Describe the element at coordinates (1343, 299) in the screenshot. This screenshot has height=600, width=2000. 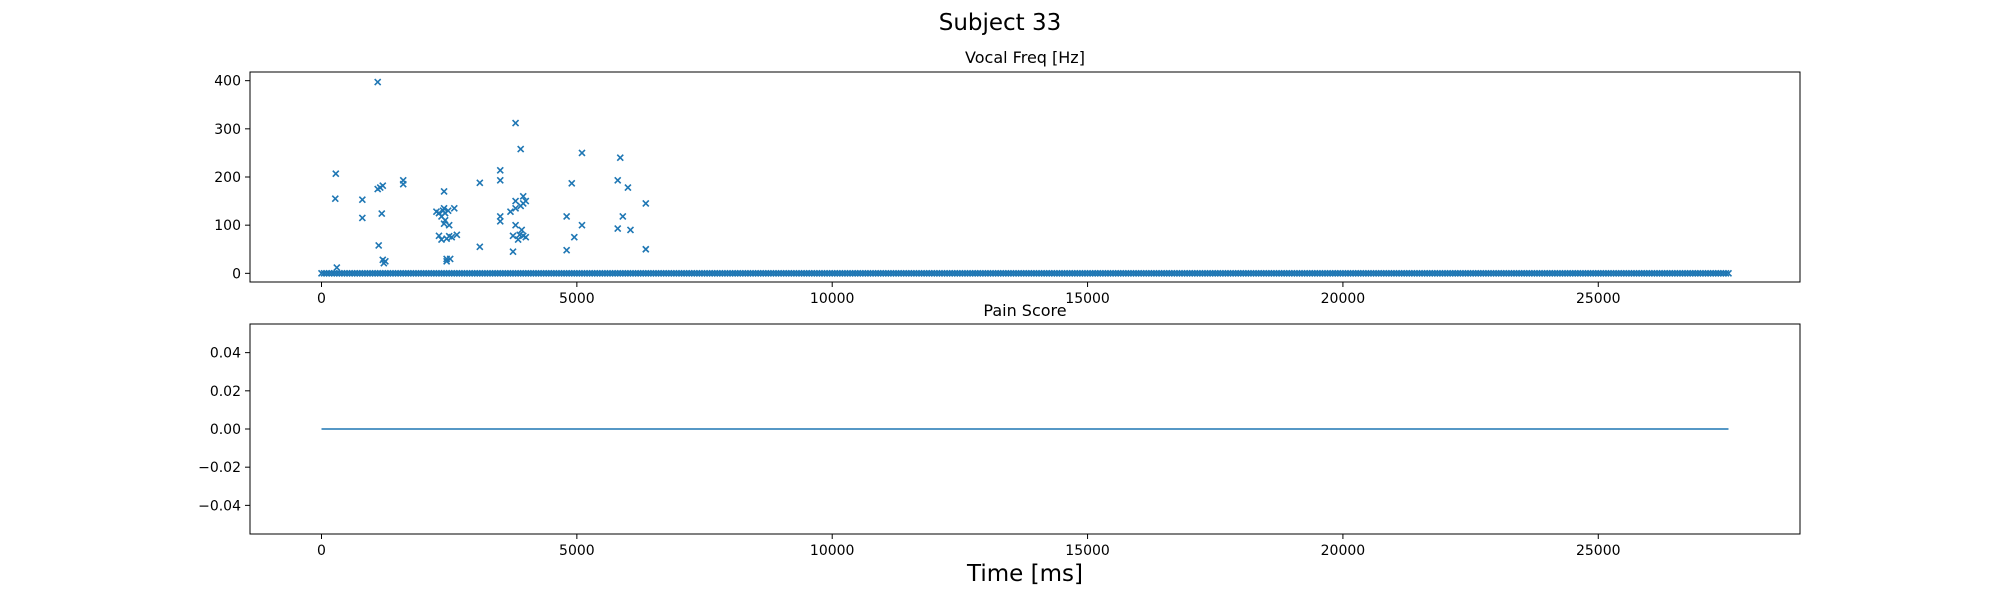
I see `x-tick-label: 20000` at that location.